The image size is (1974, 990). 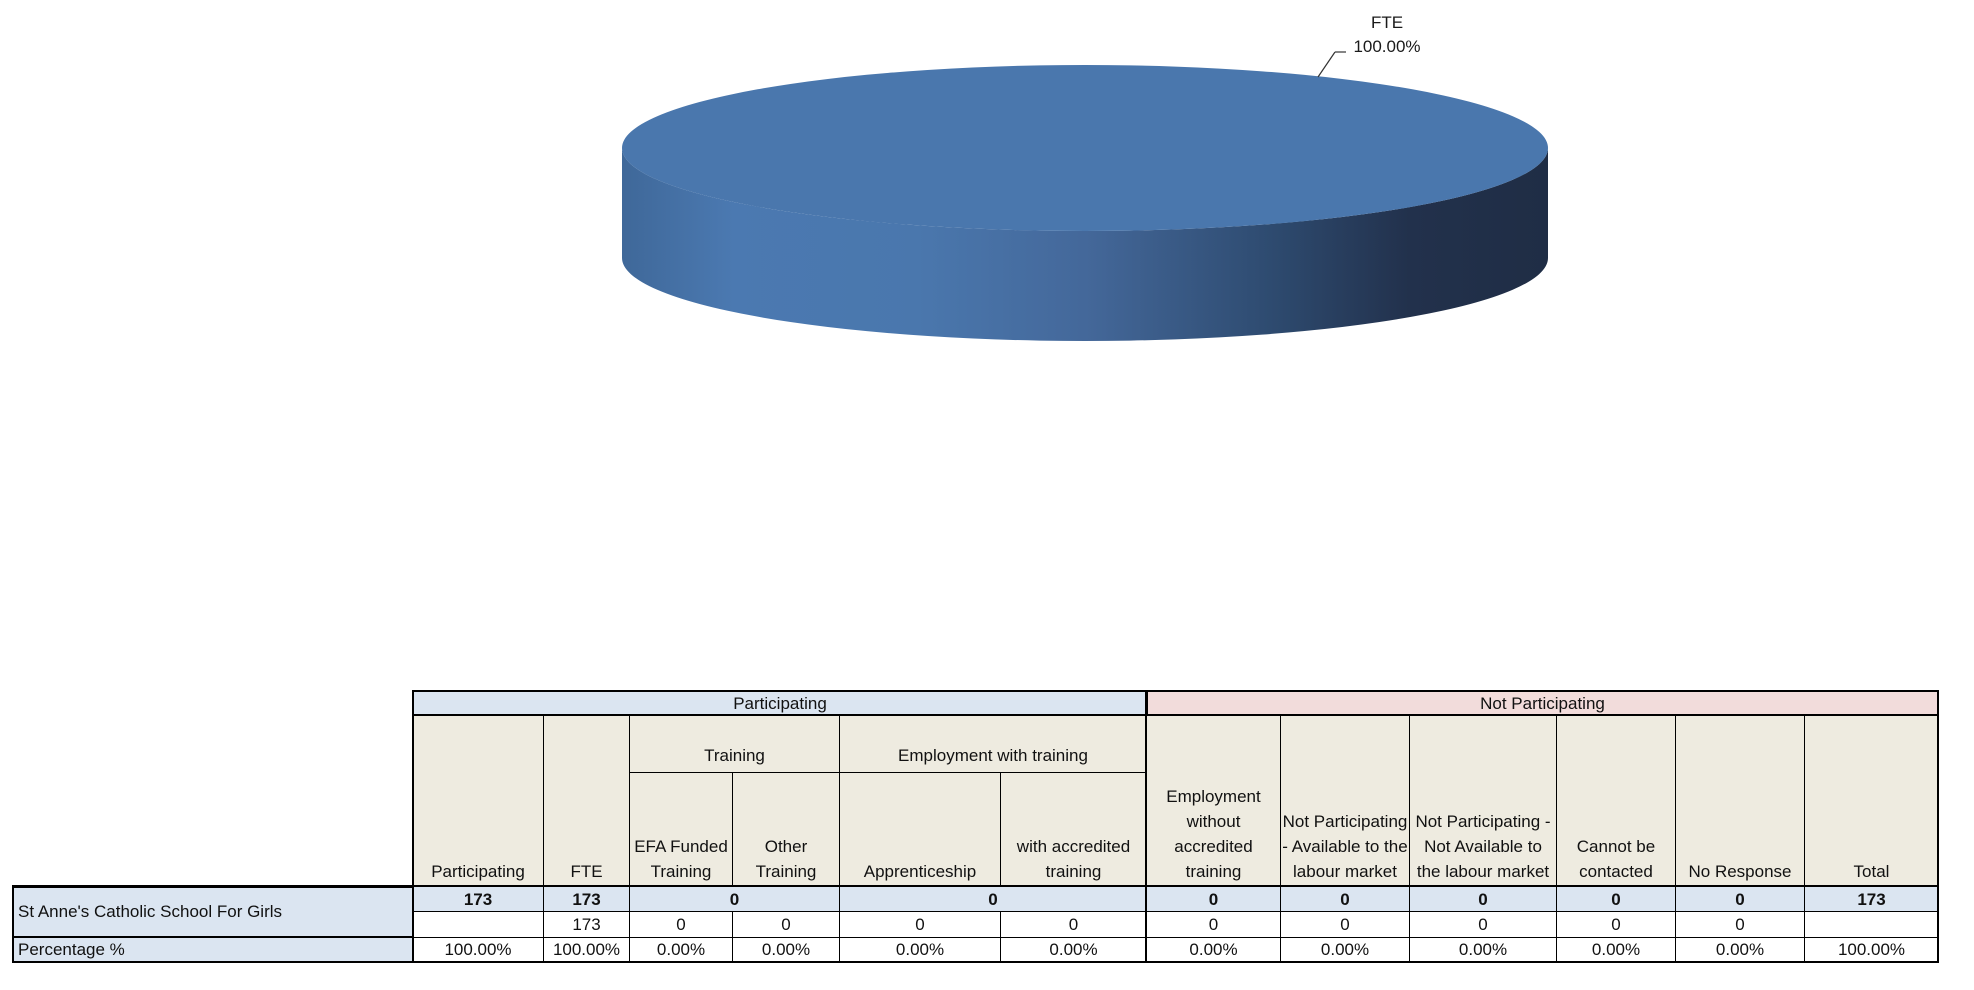 What do you see at coordinates (1871, 950) in the screenshot?
I see `pct-total: 100.00%` at bounding box center [1871, 950].